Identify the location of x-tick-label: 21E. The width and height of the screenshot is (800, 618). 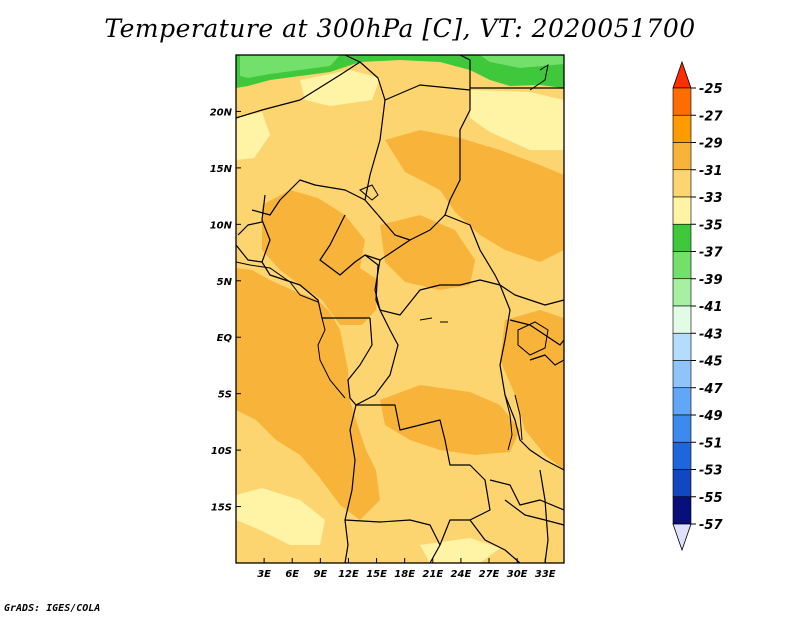
(432, 574).